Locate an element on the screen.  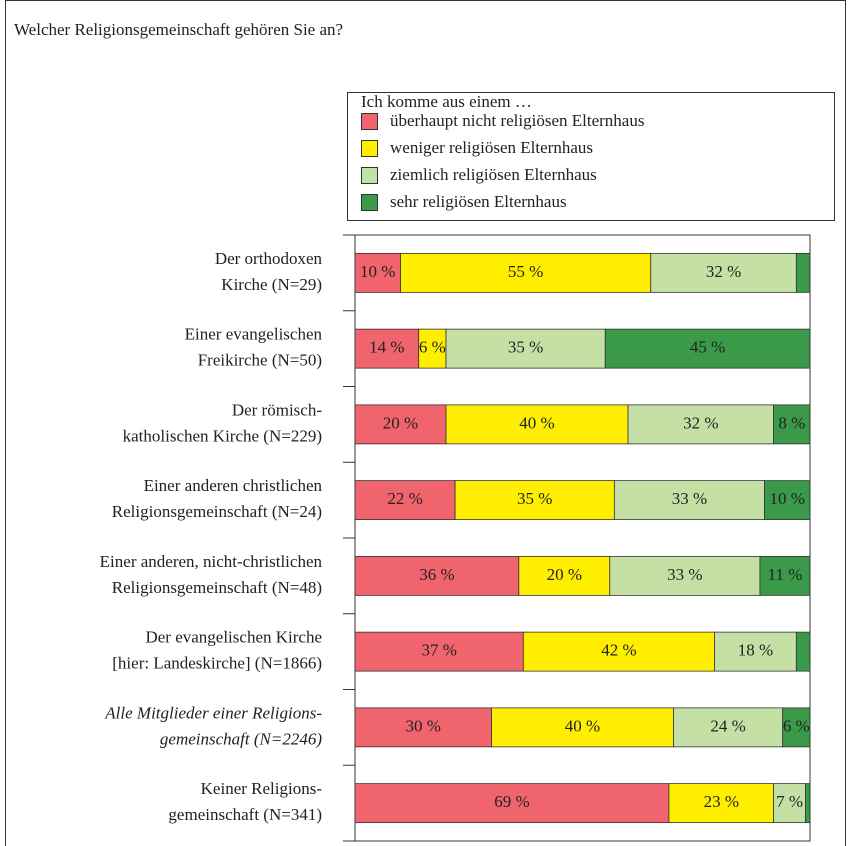
y-tick-label: katholischen Kirche (N=229) is located at coordinates (222, 435).